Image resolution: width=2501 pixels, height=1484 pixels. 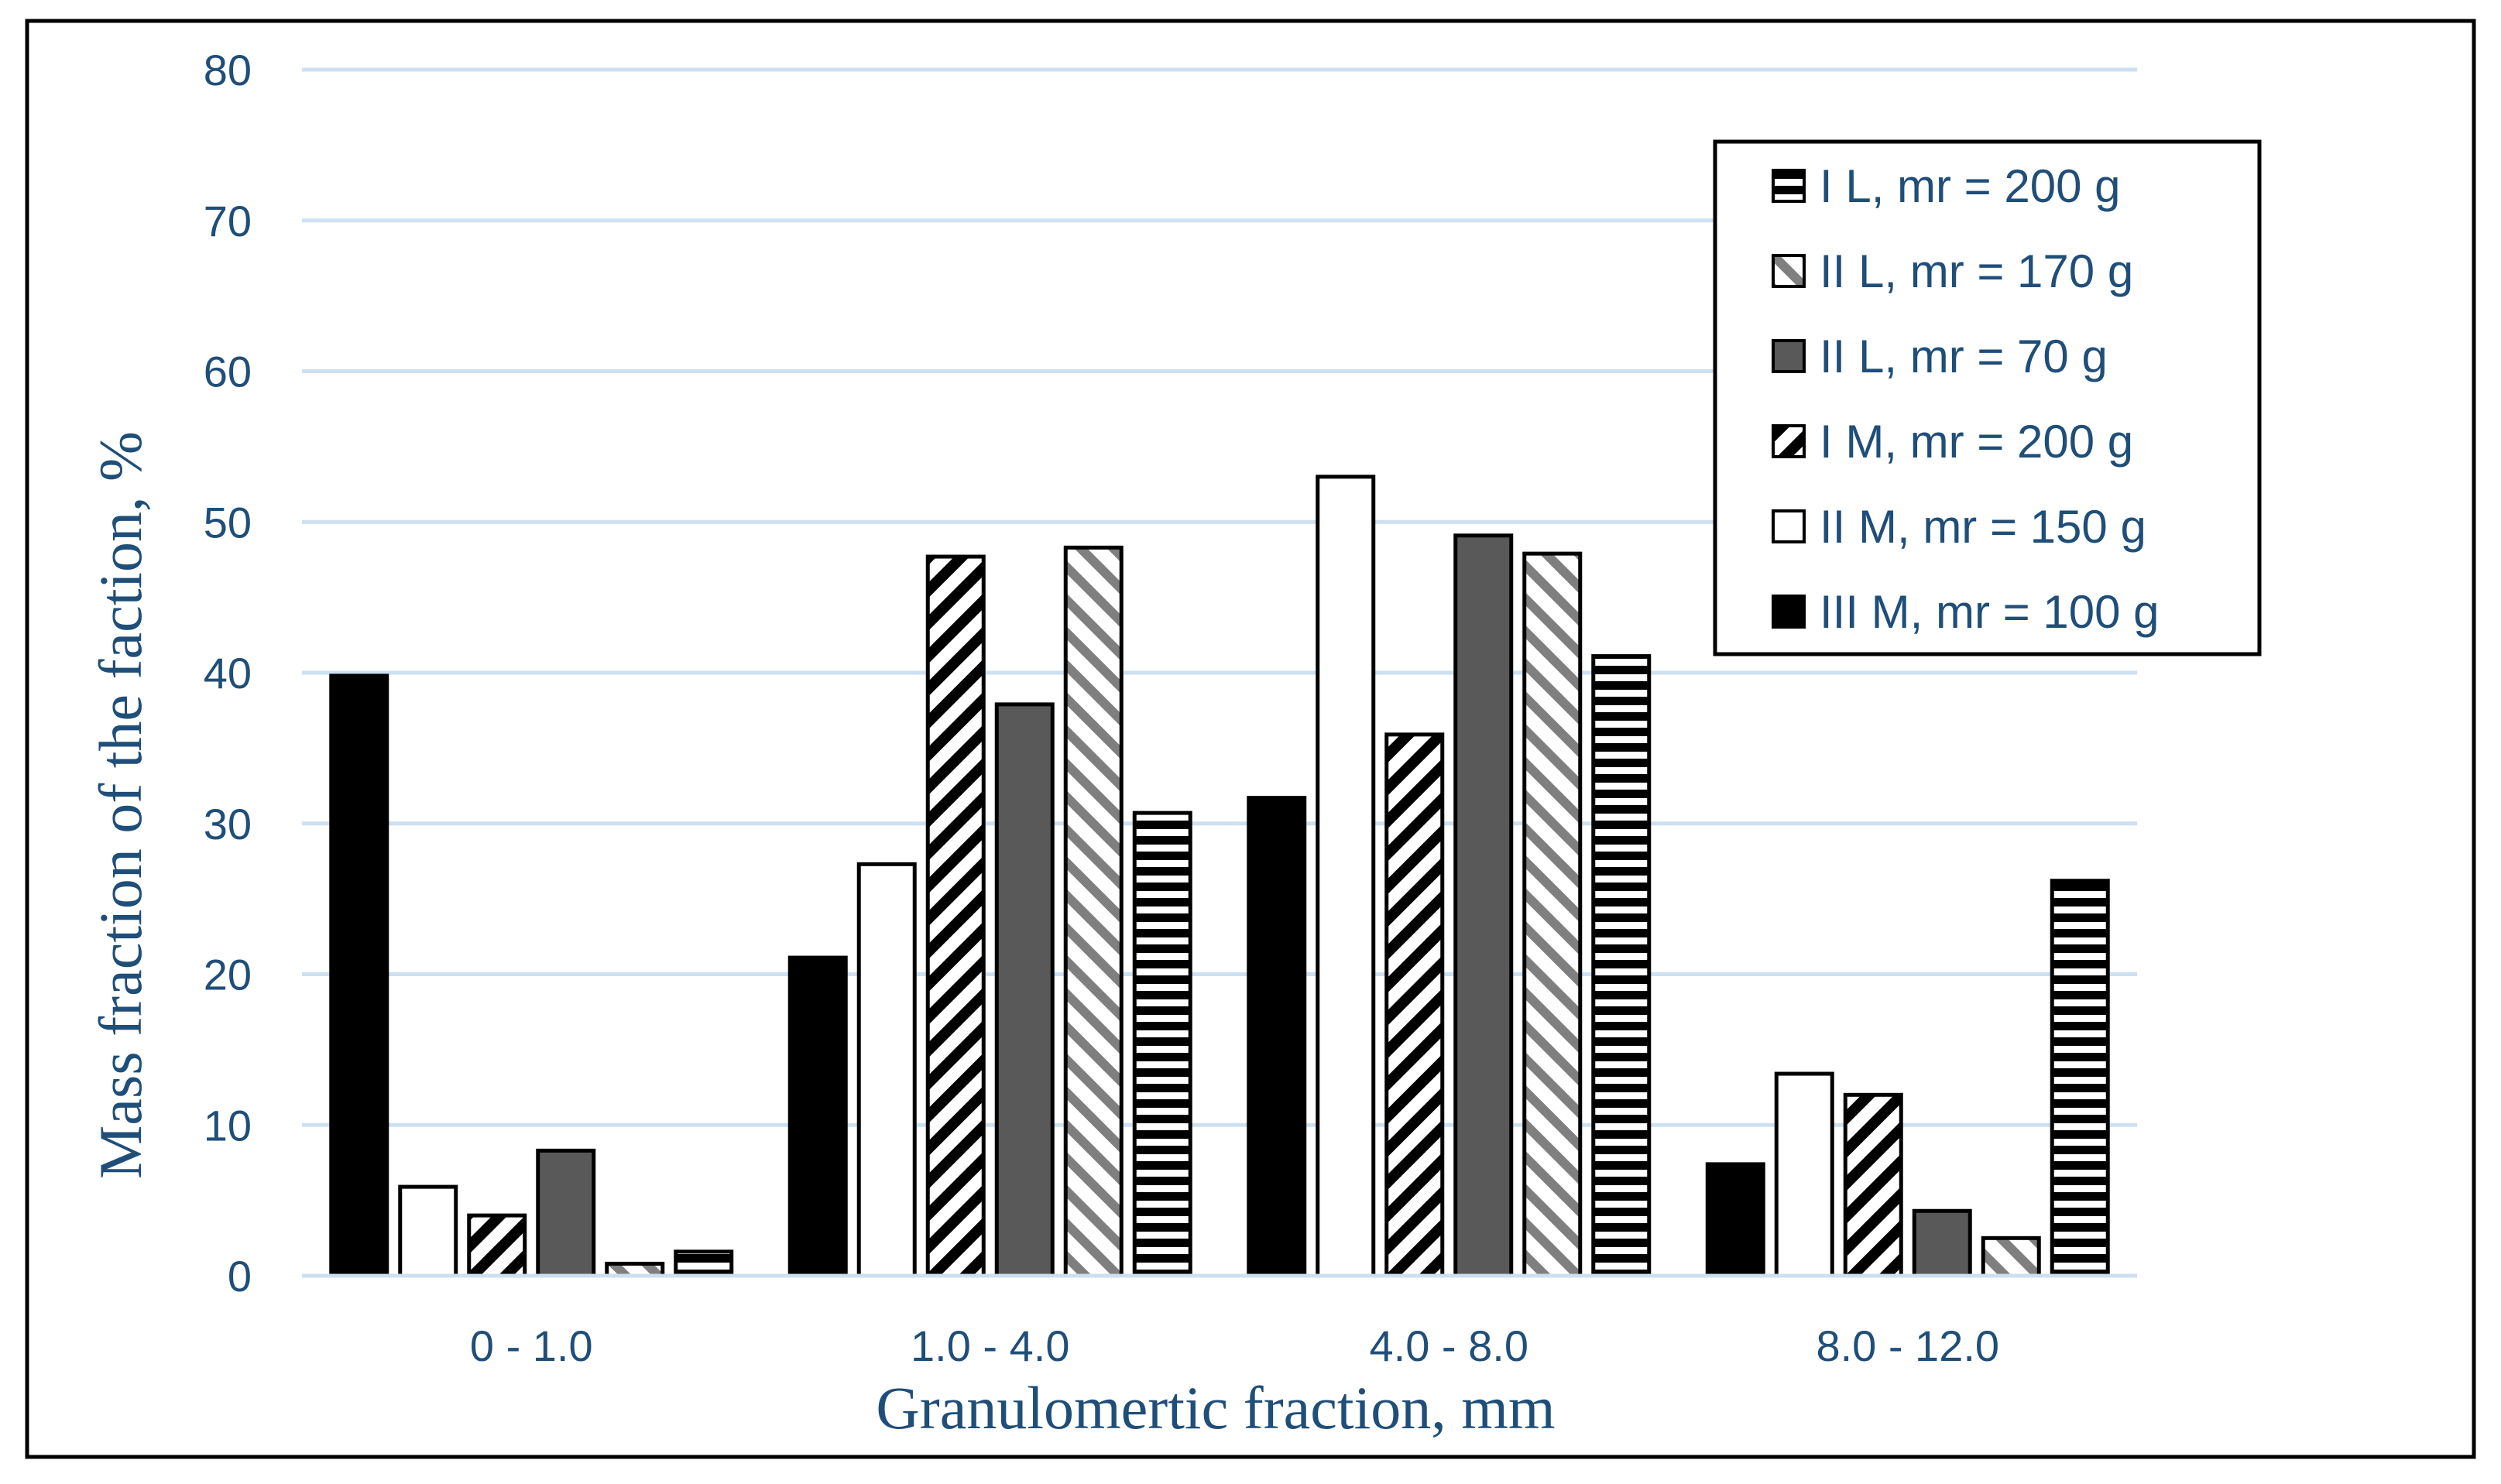 What do you see at coordinates (228, 522) in the screenshot?
I see `y-tick-label: 50` at bounding box center [228, 522].